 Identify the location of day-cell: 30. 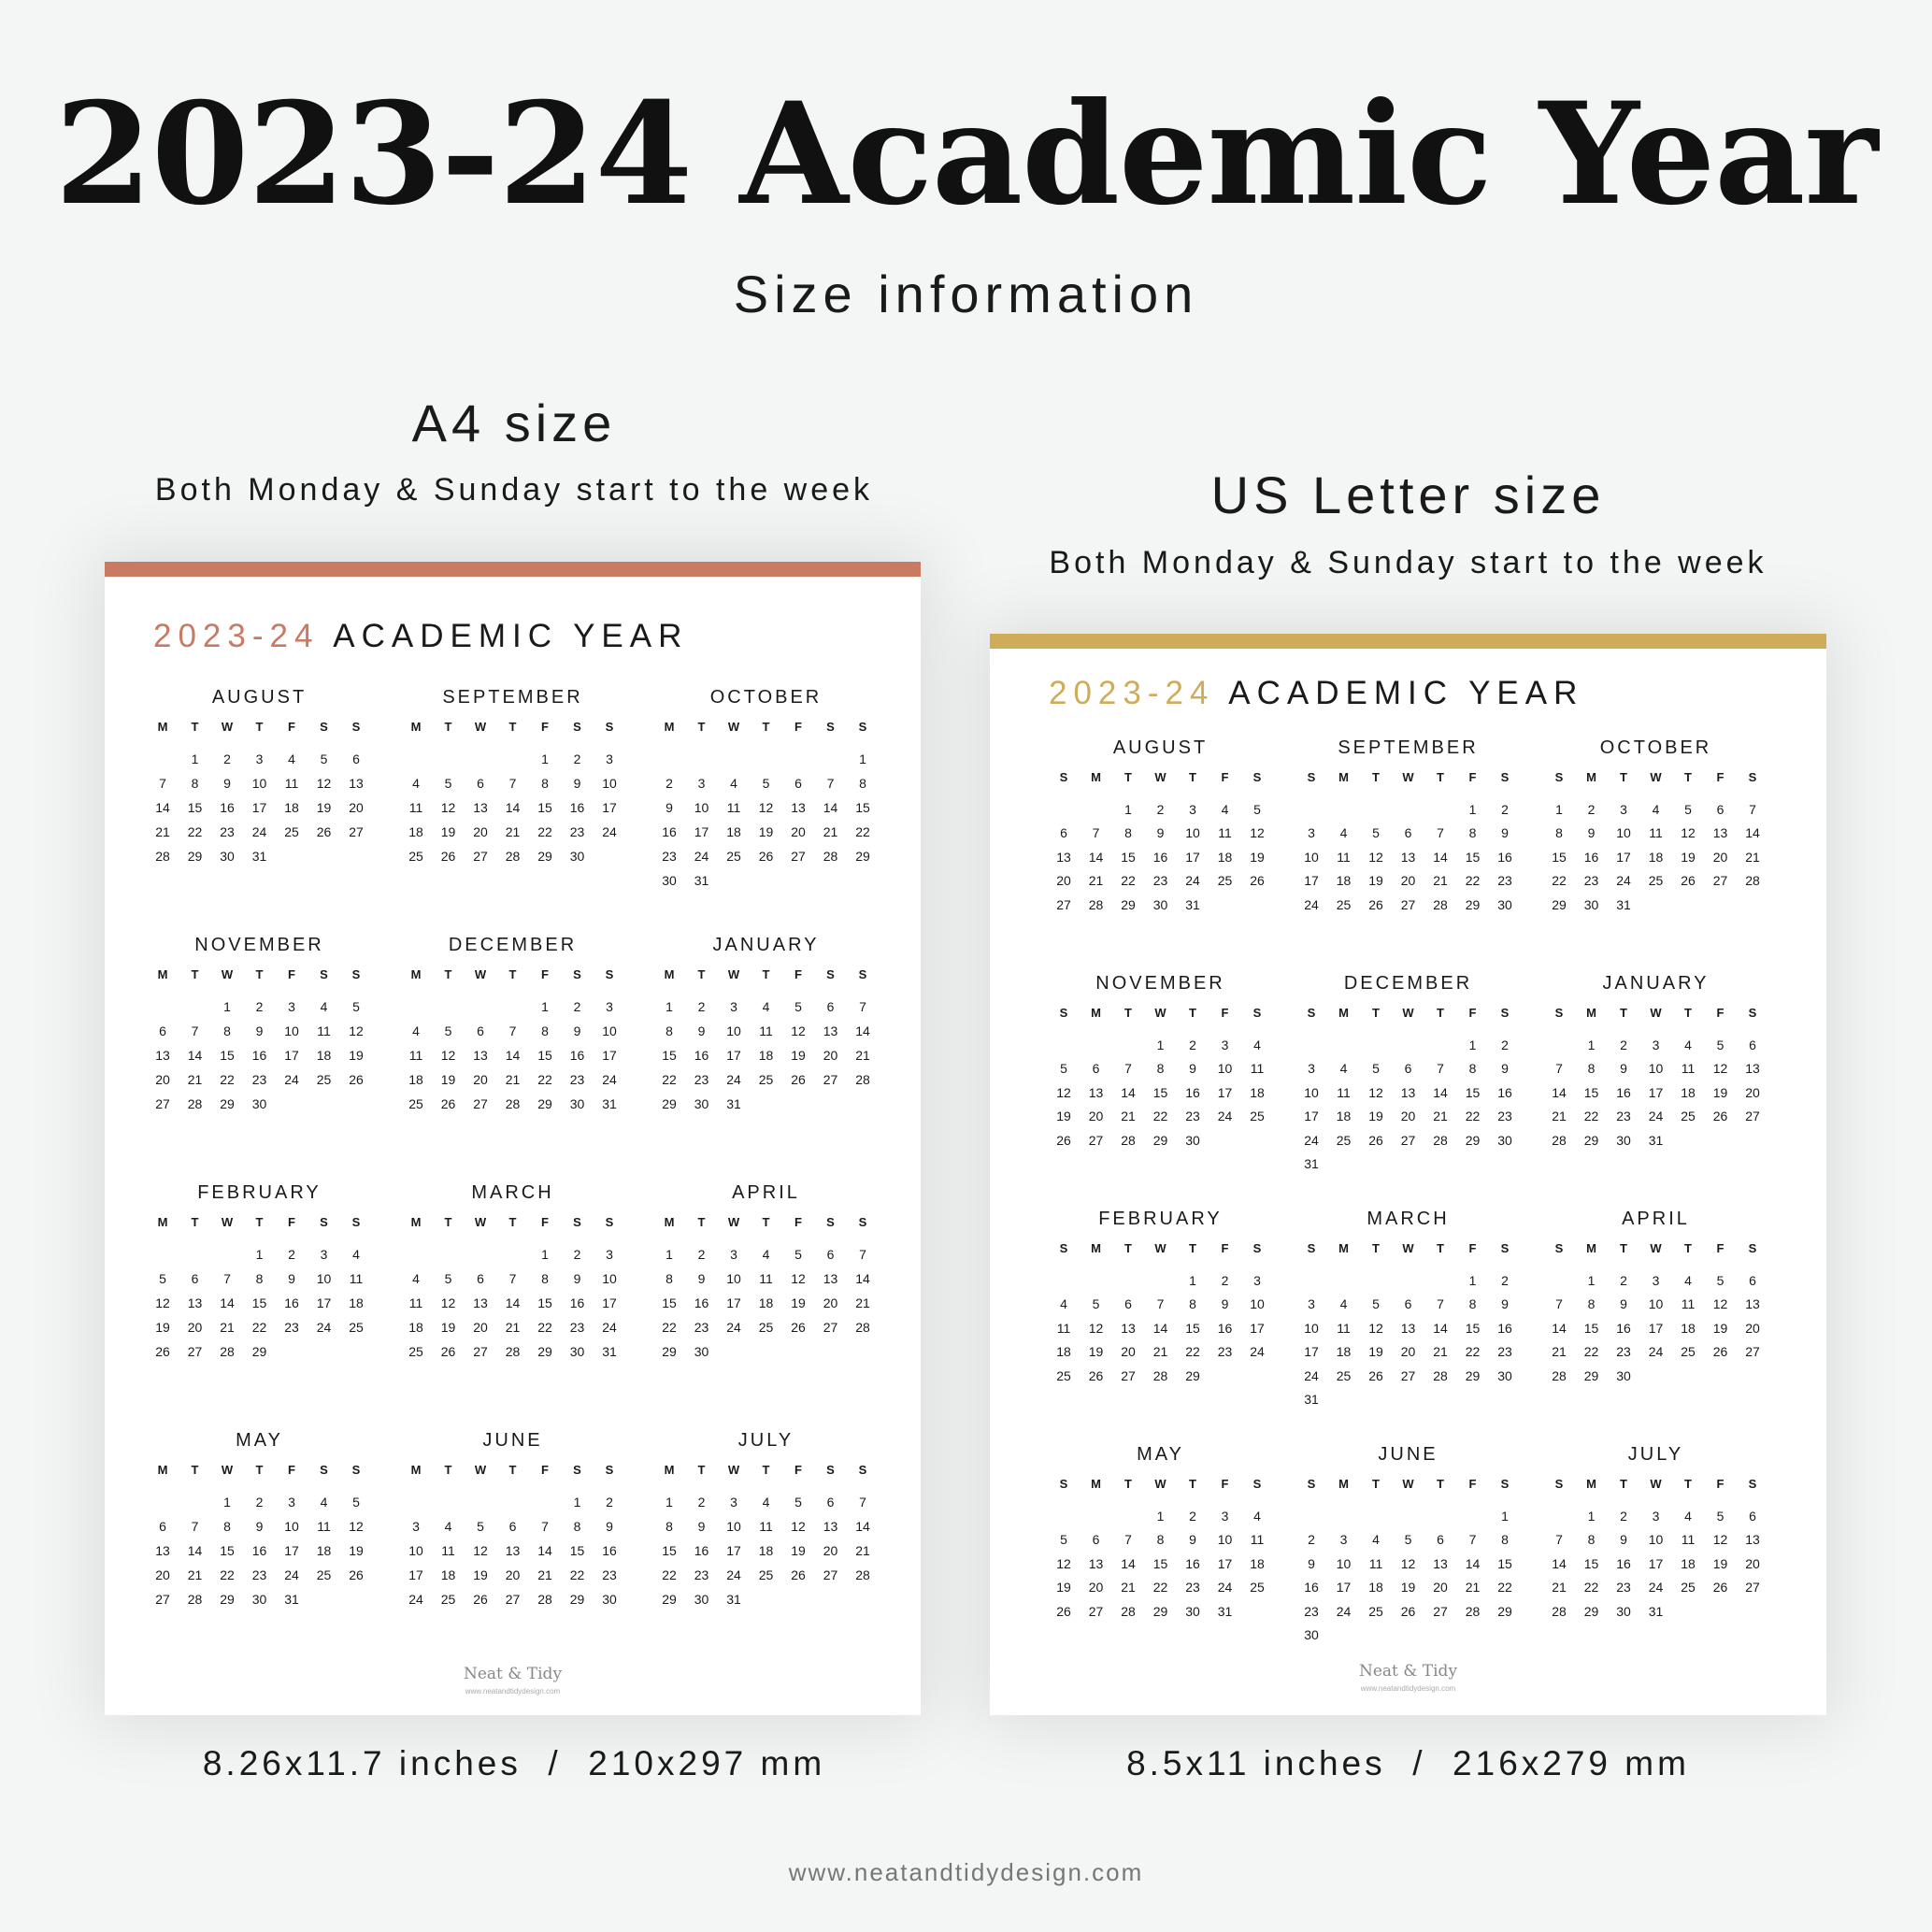
(701, 1103).